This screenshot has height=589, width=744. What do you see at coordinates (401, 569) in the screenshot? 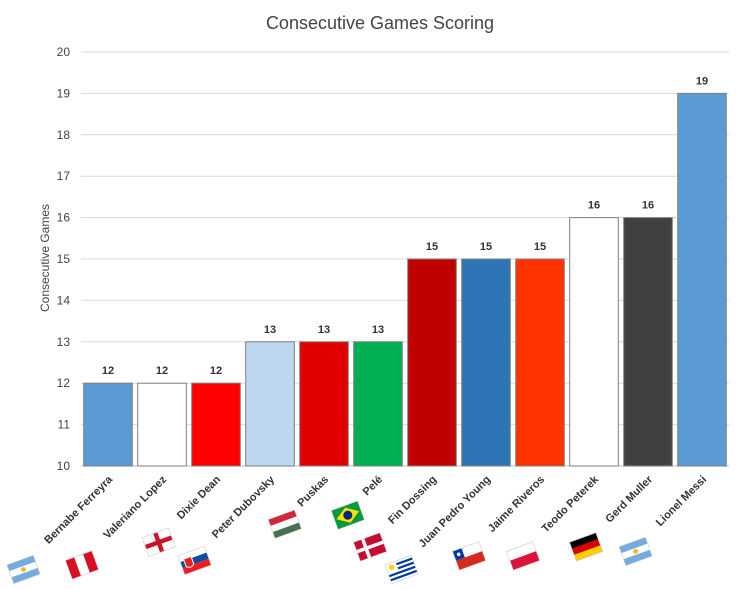
I see `uruguay-flag-icon` at bounding box center [401, 569].